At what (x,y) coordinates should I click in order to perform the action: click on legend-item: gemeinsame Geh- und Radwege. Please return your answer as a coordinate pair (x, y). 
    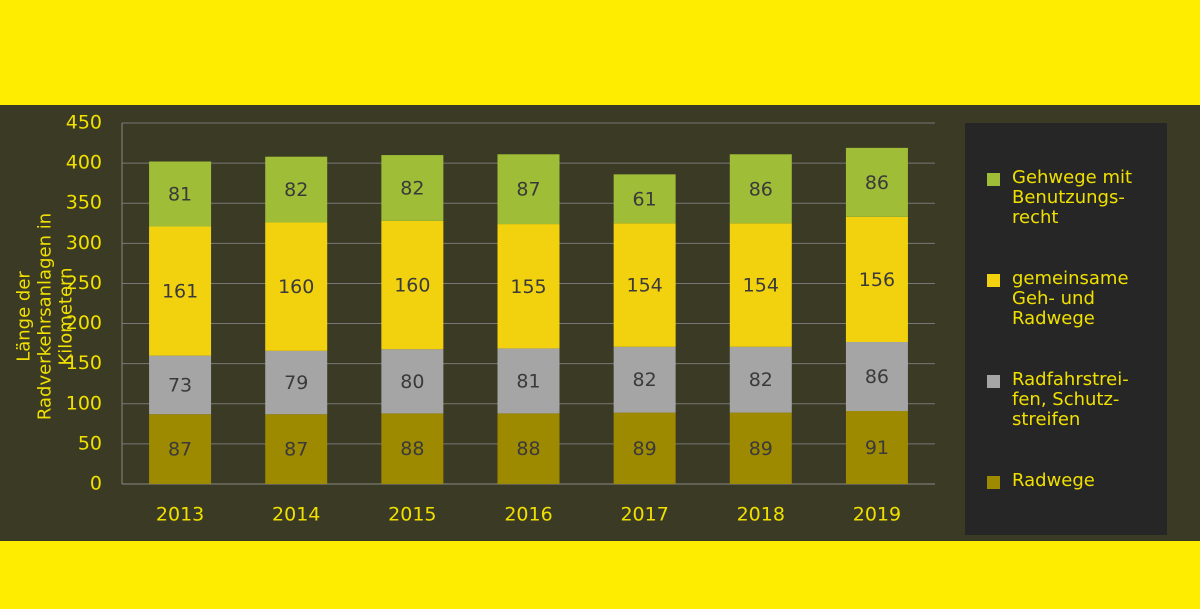
    Looking at the image, I should click on (1066, 298).